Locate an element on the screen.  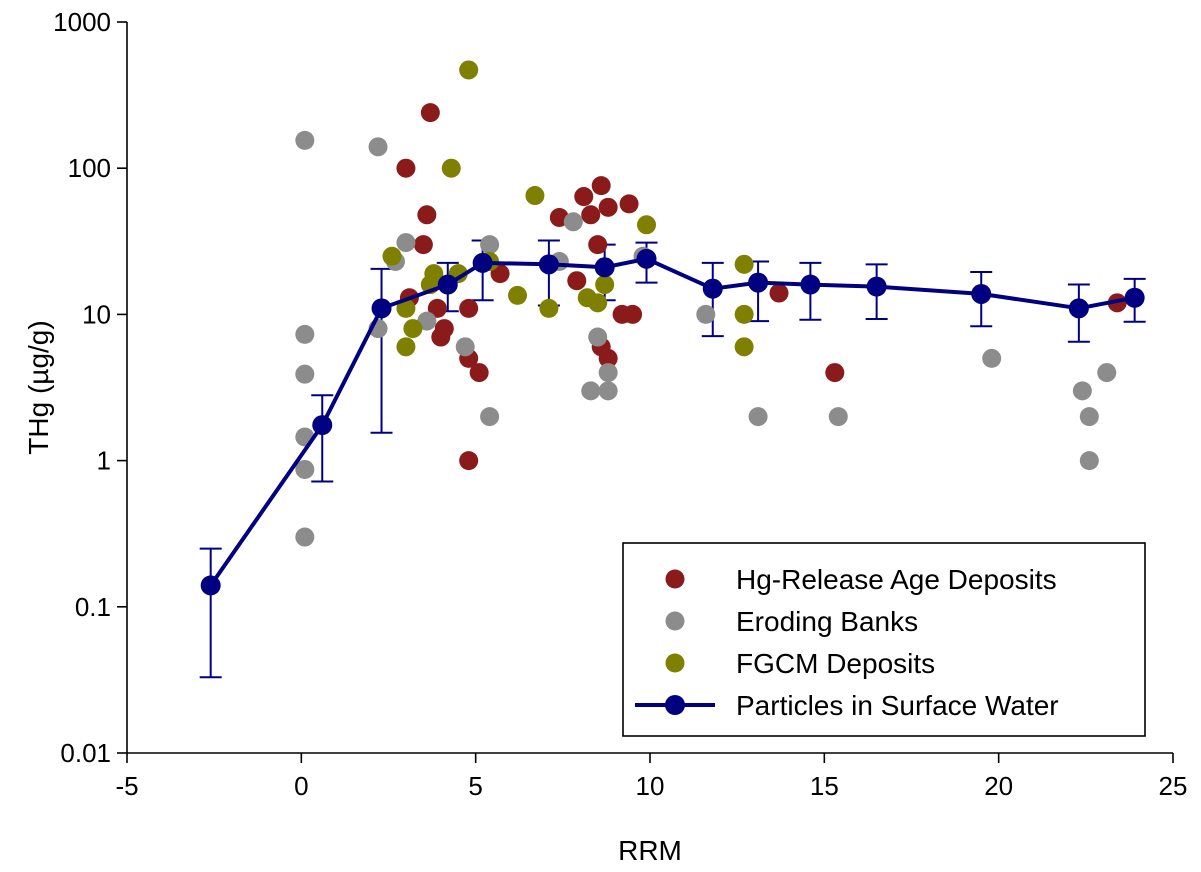
x-tick-label: 0 is located at coordinates (301, 786).